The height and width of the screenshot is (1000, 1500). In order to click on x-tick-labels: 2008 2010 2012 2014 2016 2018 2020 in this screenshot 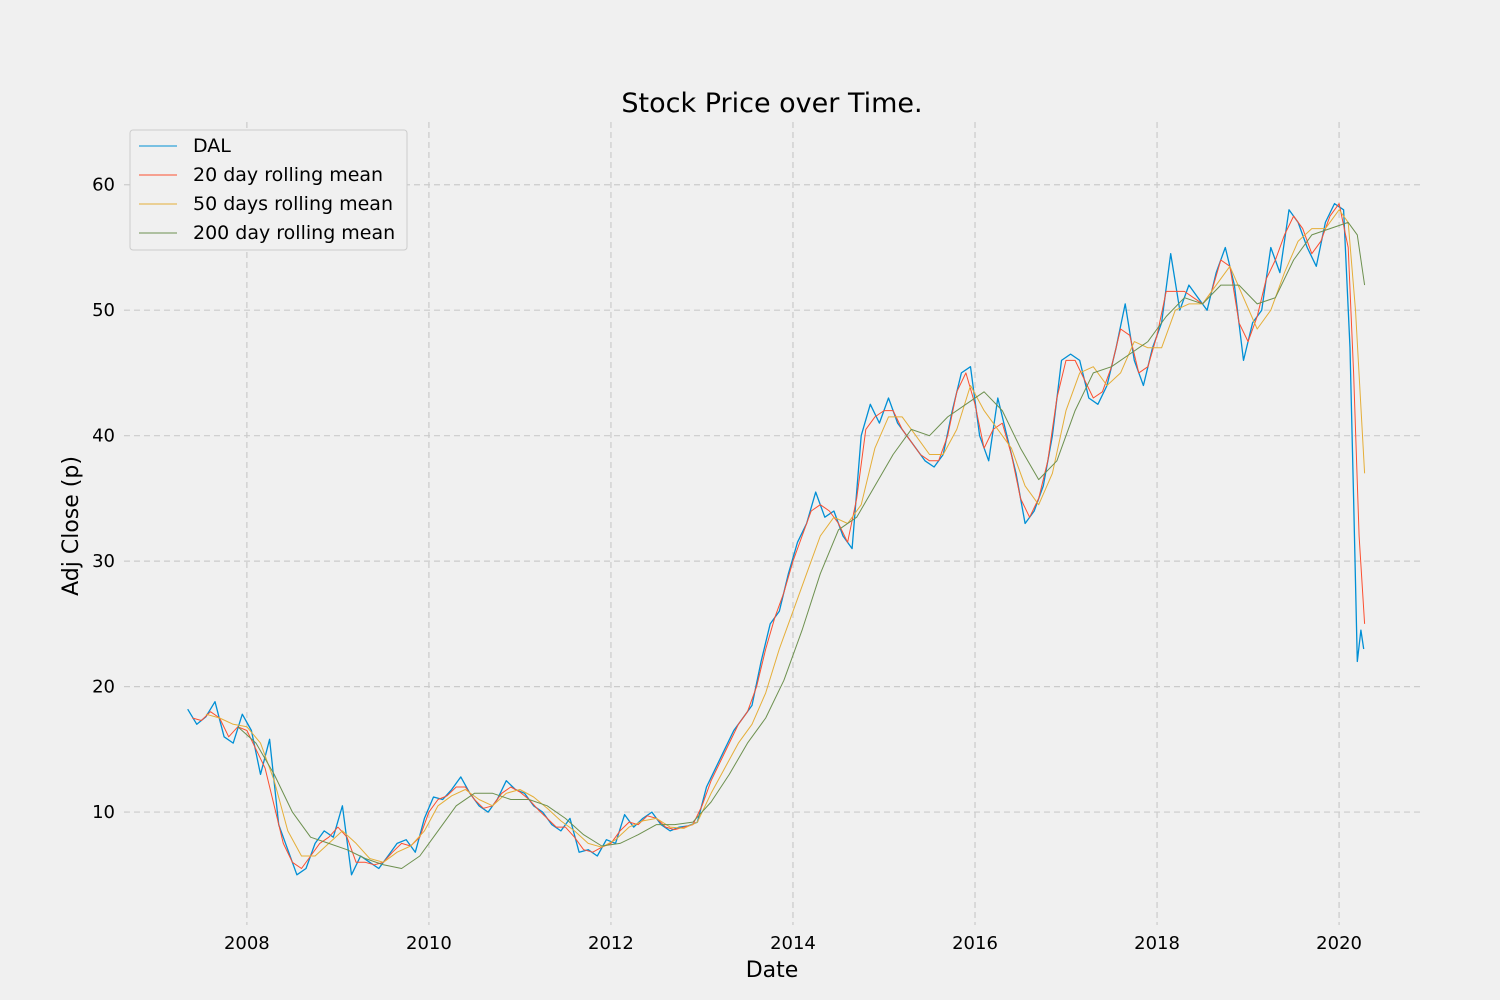, I will do `click(793, 943)`.